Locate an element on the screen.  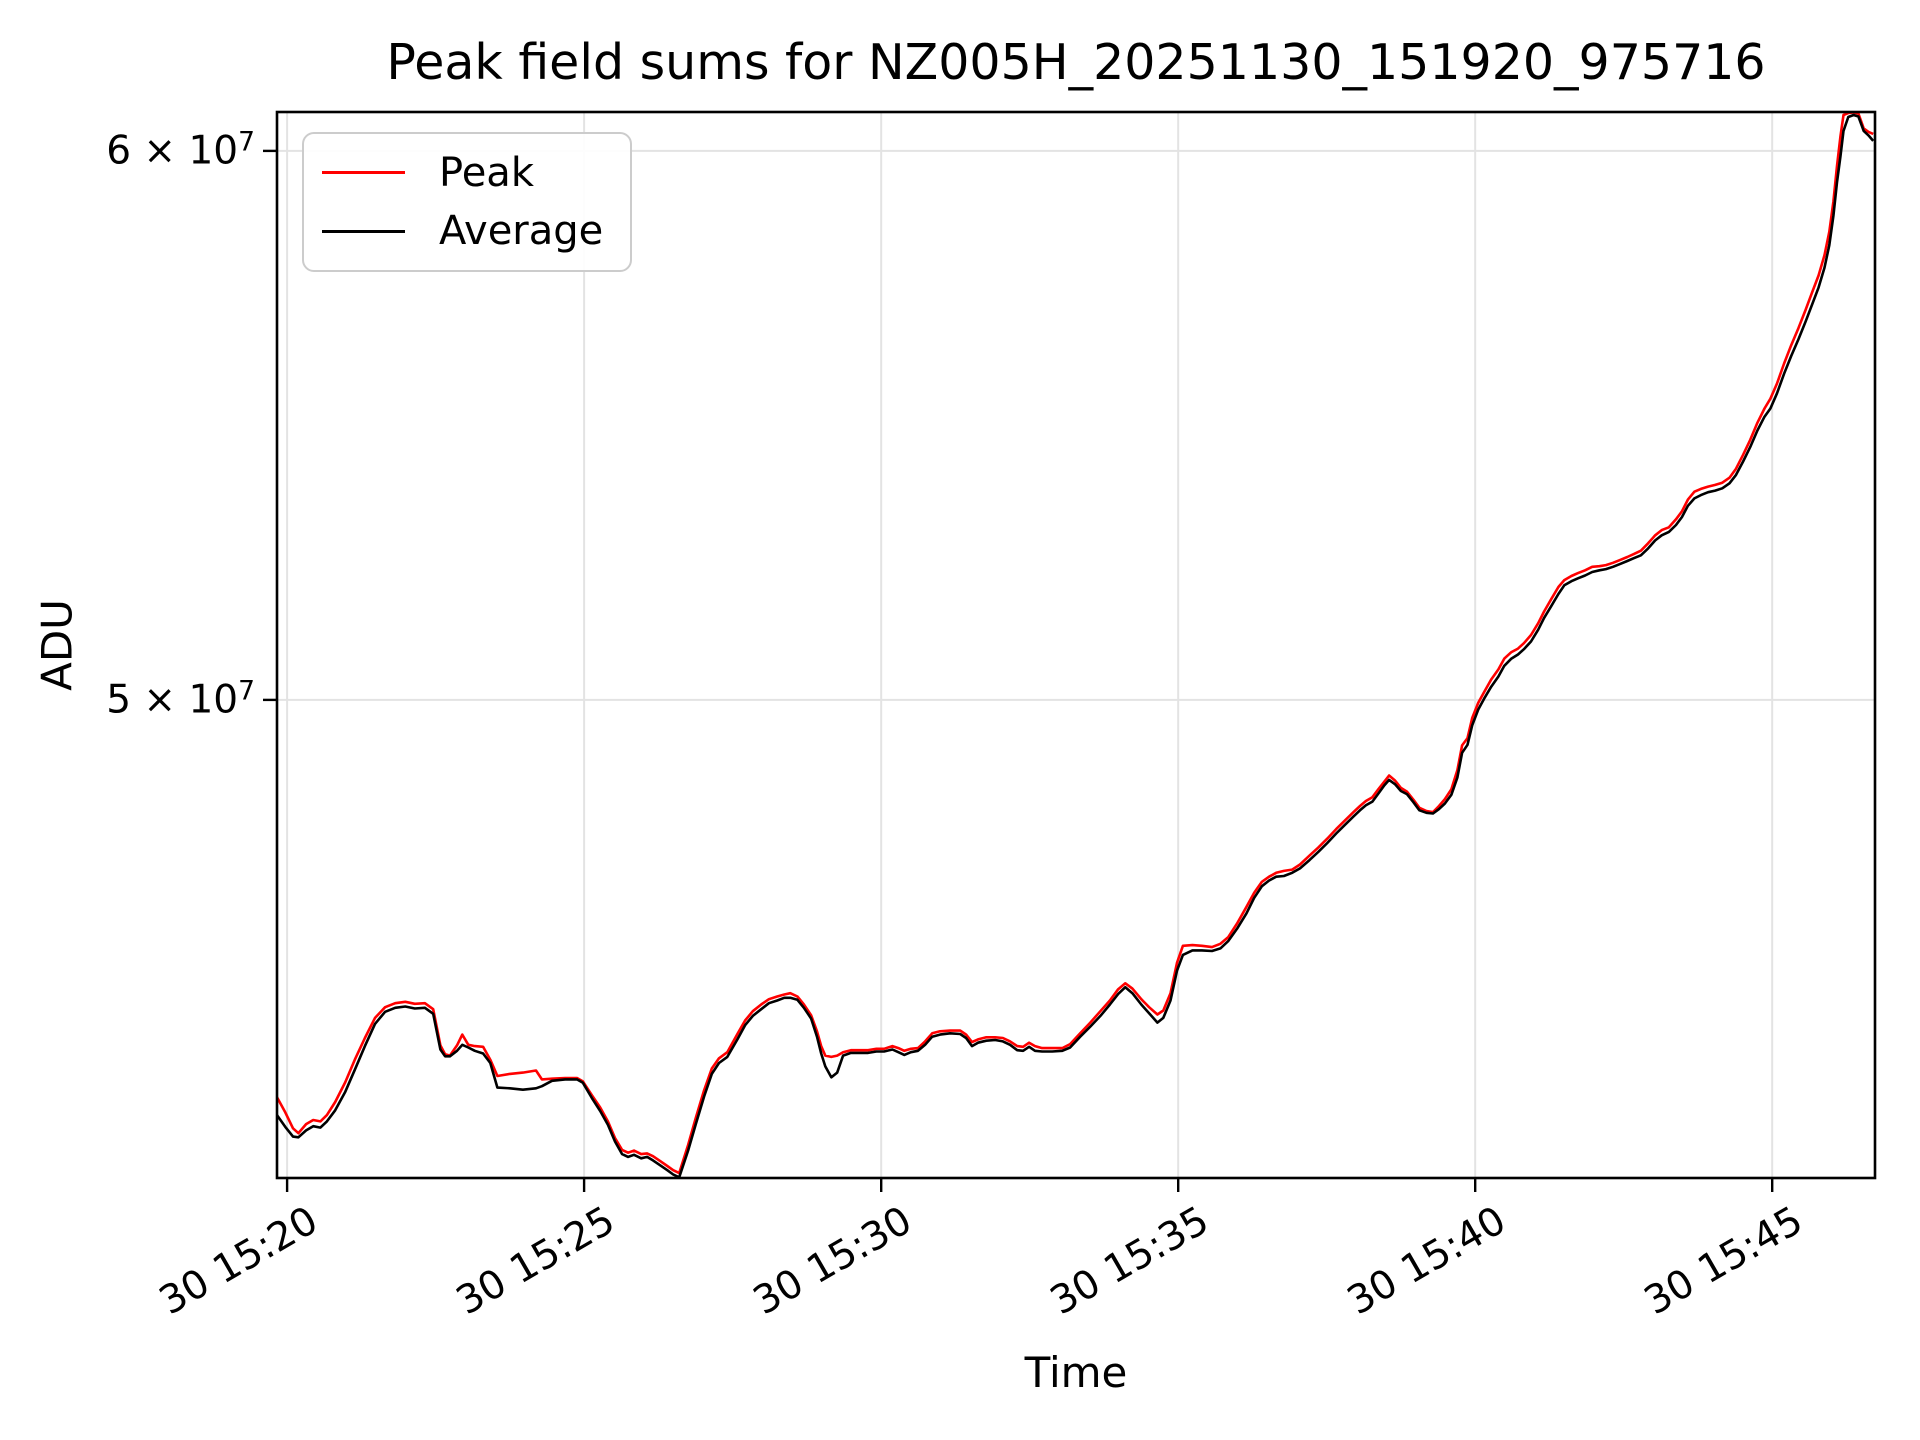
y-tick-label-5e7: 5 × 107 is located at coordinates (180, 699).